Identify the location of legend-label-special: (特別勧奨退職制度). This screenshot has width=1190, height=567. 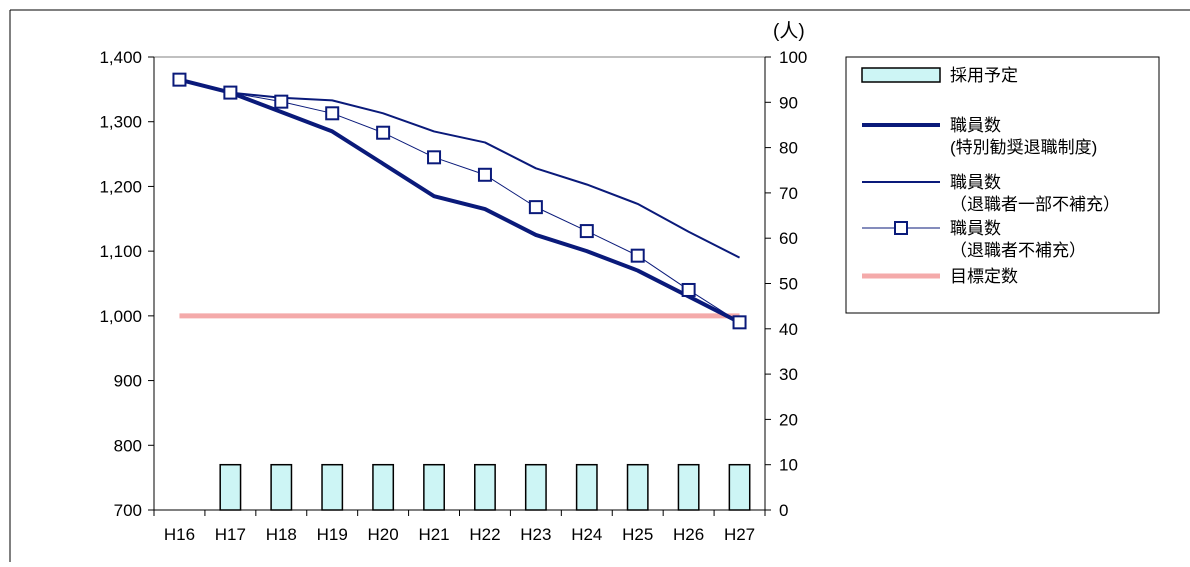
(1023, 147).